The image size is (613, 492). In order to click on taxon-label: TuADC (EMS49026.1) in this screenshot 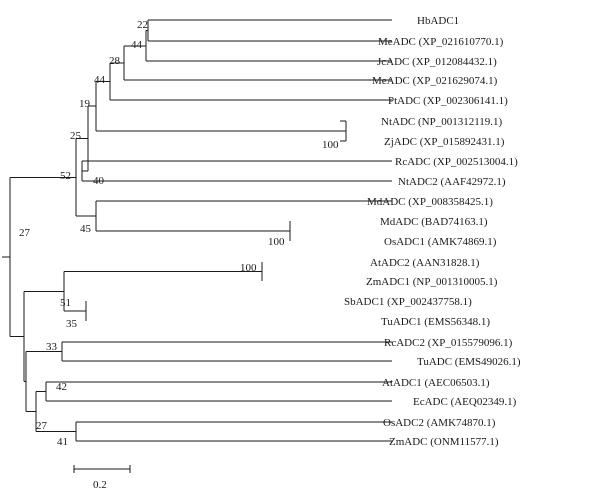, I will do `click(469, 362)`.